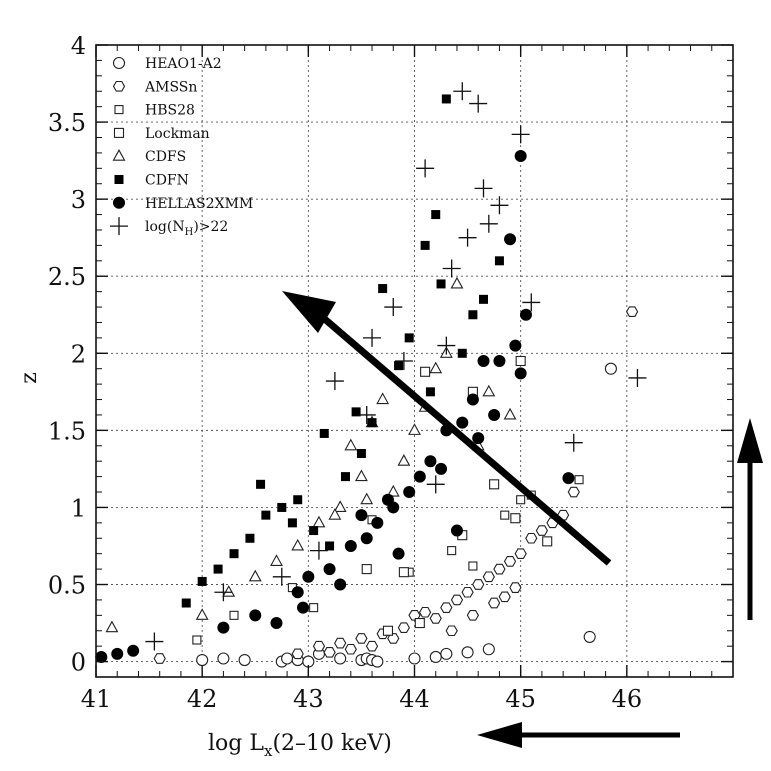 The image size is (771, 771). What do you see at coordinates (199, 204) in the screenshot?
I see `legend-label: HELLAS2XMM` at bounding box center [199, 204].